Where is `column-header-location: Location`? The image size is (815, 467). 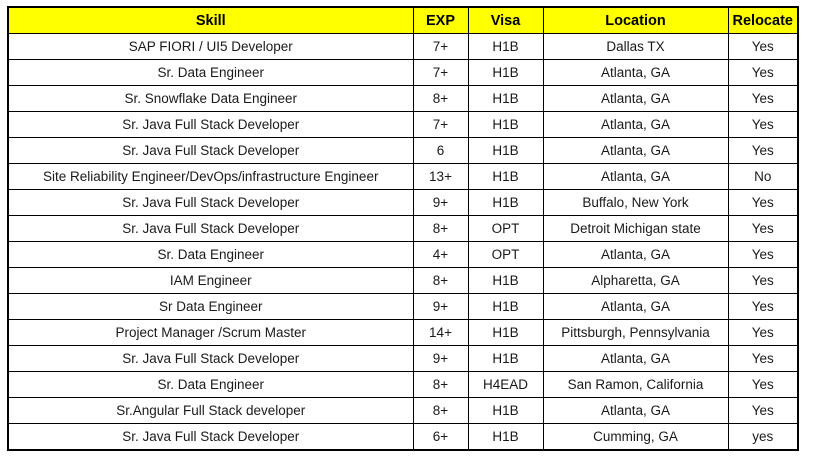 column-header-location: Location is located at coordinates (635, 20).